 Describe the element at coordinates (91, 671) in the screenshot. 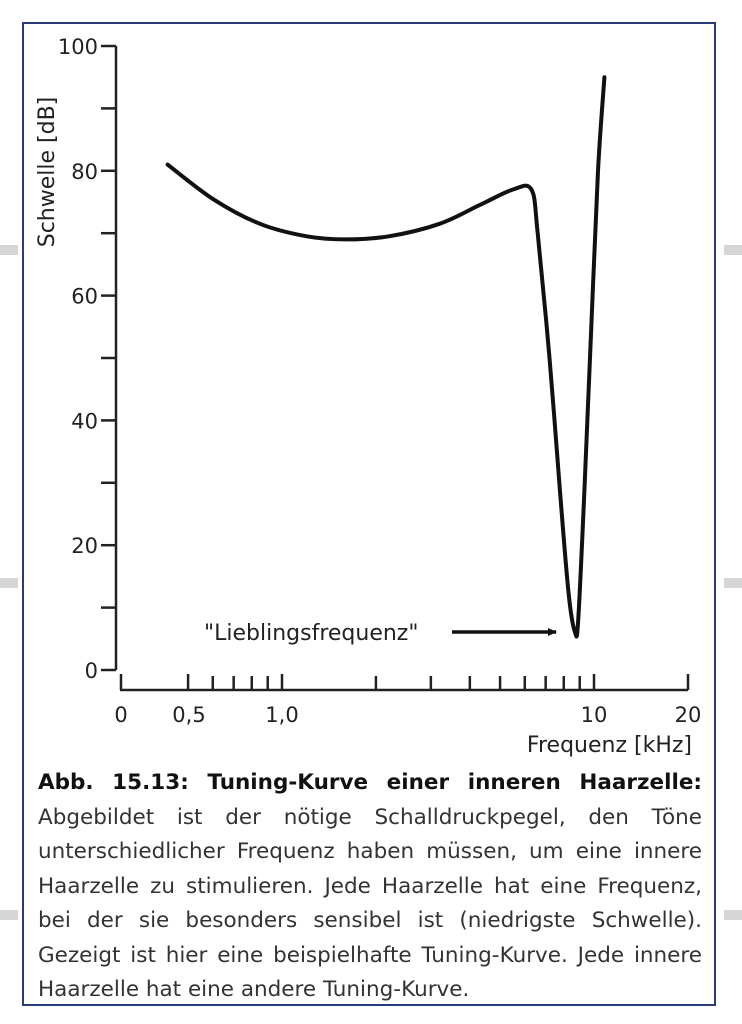

I see `y-tick-label: 0` at that location.